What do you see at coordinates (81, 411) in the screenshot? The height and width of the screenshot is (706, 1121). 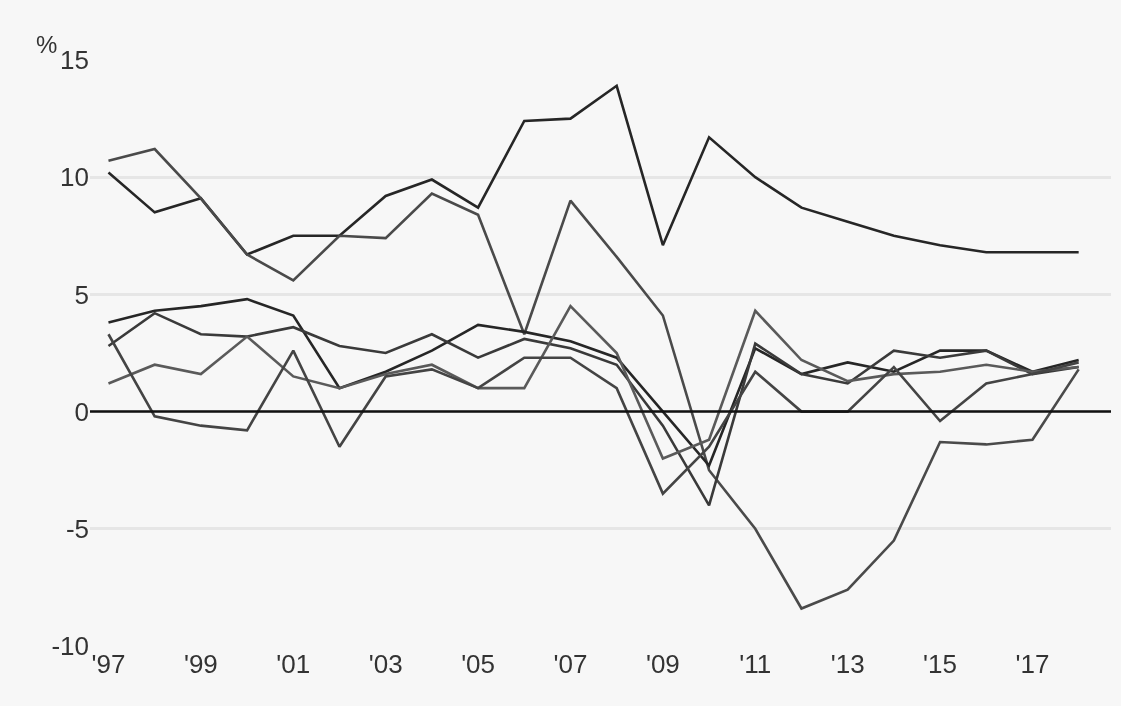 I see `y-tick-label: 0` at bounding box center [81, 411].